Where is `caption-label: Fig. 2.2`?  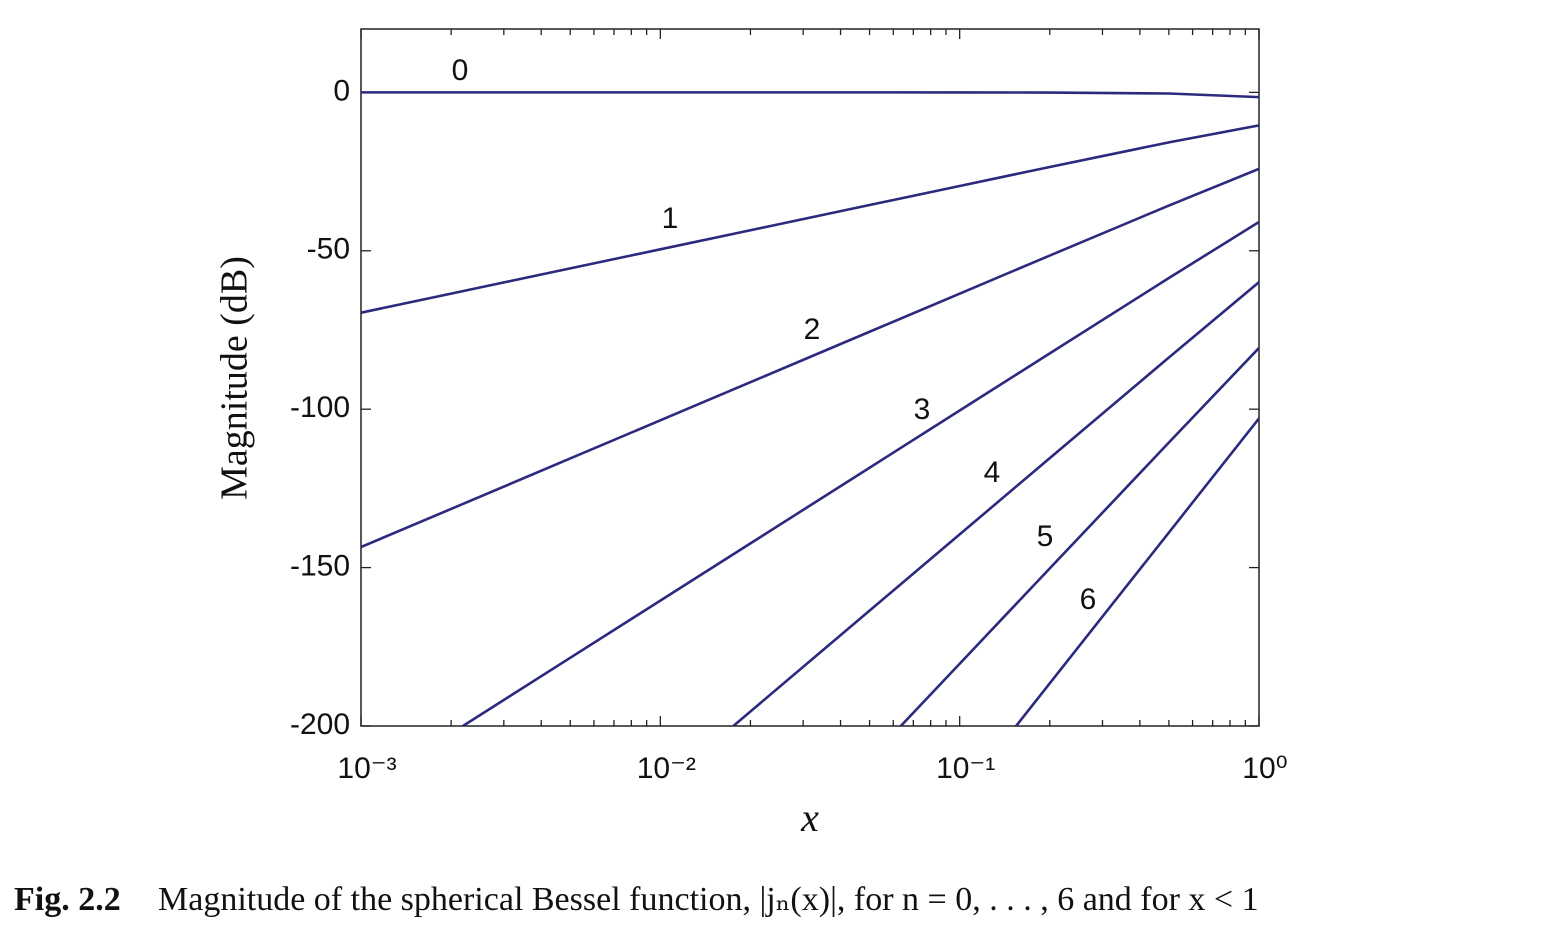
caption-label: Fig. 2.2 is located at coordinates (67, 899).